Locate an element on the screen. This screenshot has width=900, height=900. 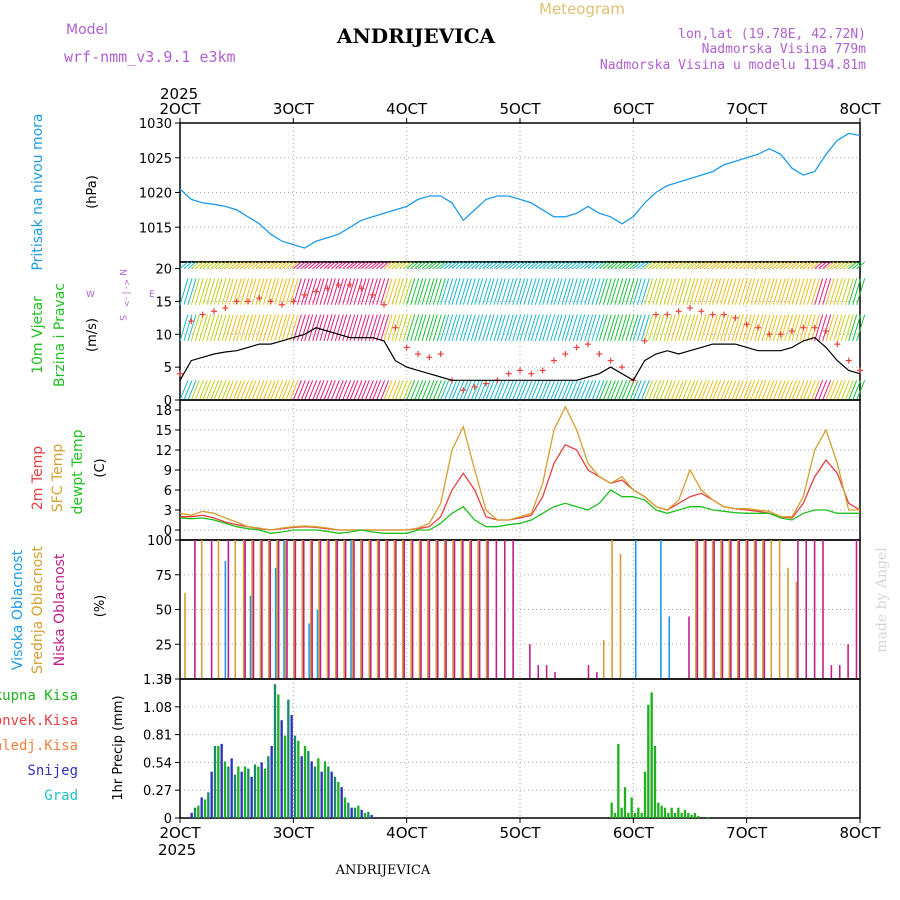
model-label: Model is located at coordinates (87, 30).